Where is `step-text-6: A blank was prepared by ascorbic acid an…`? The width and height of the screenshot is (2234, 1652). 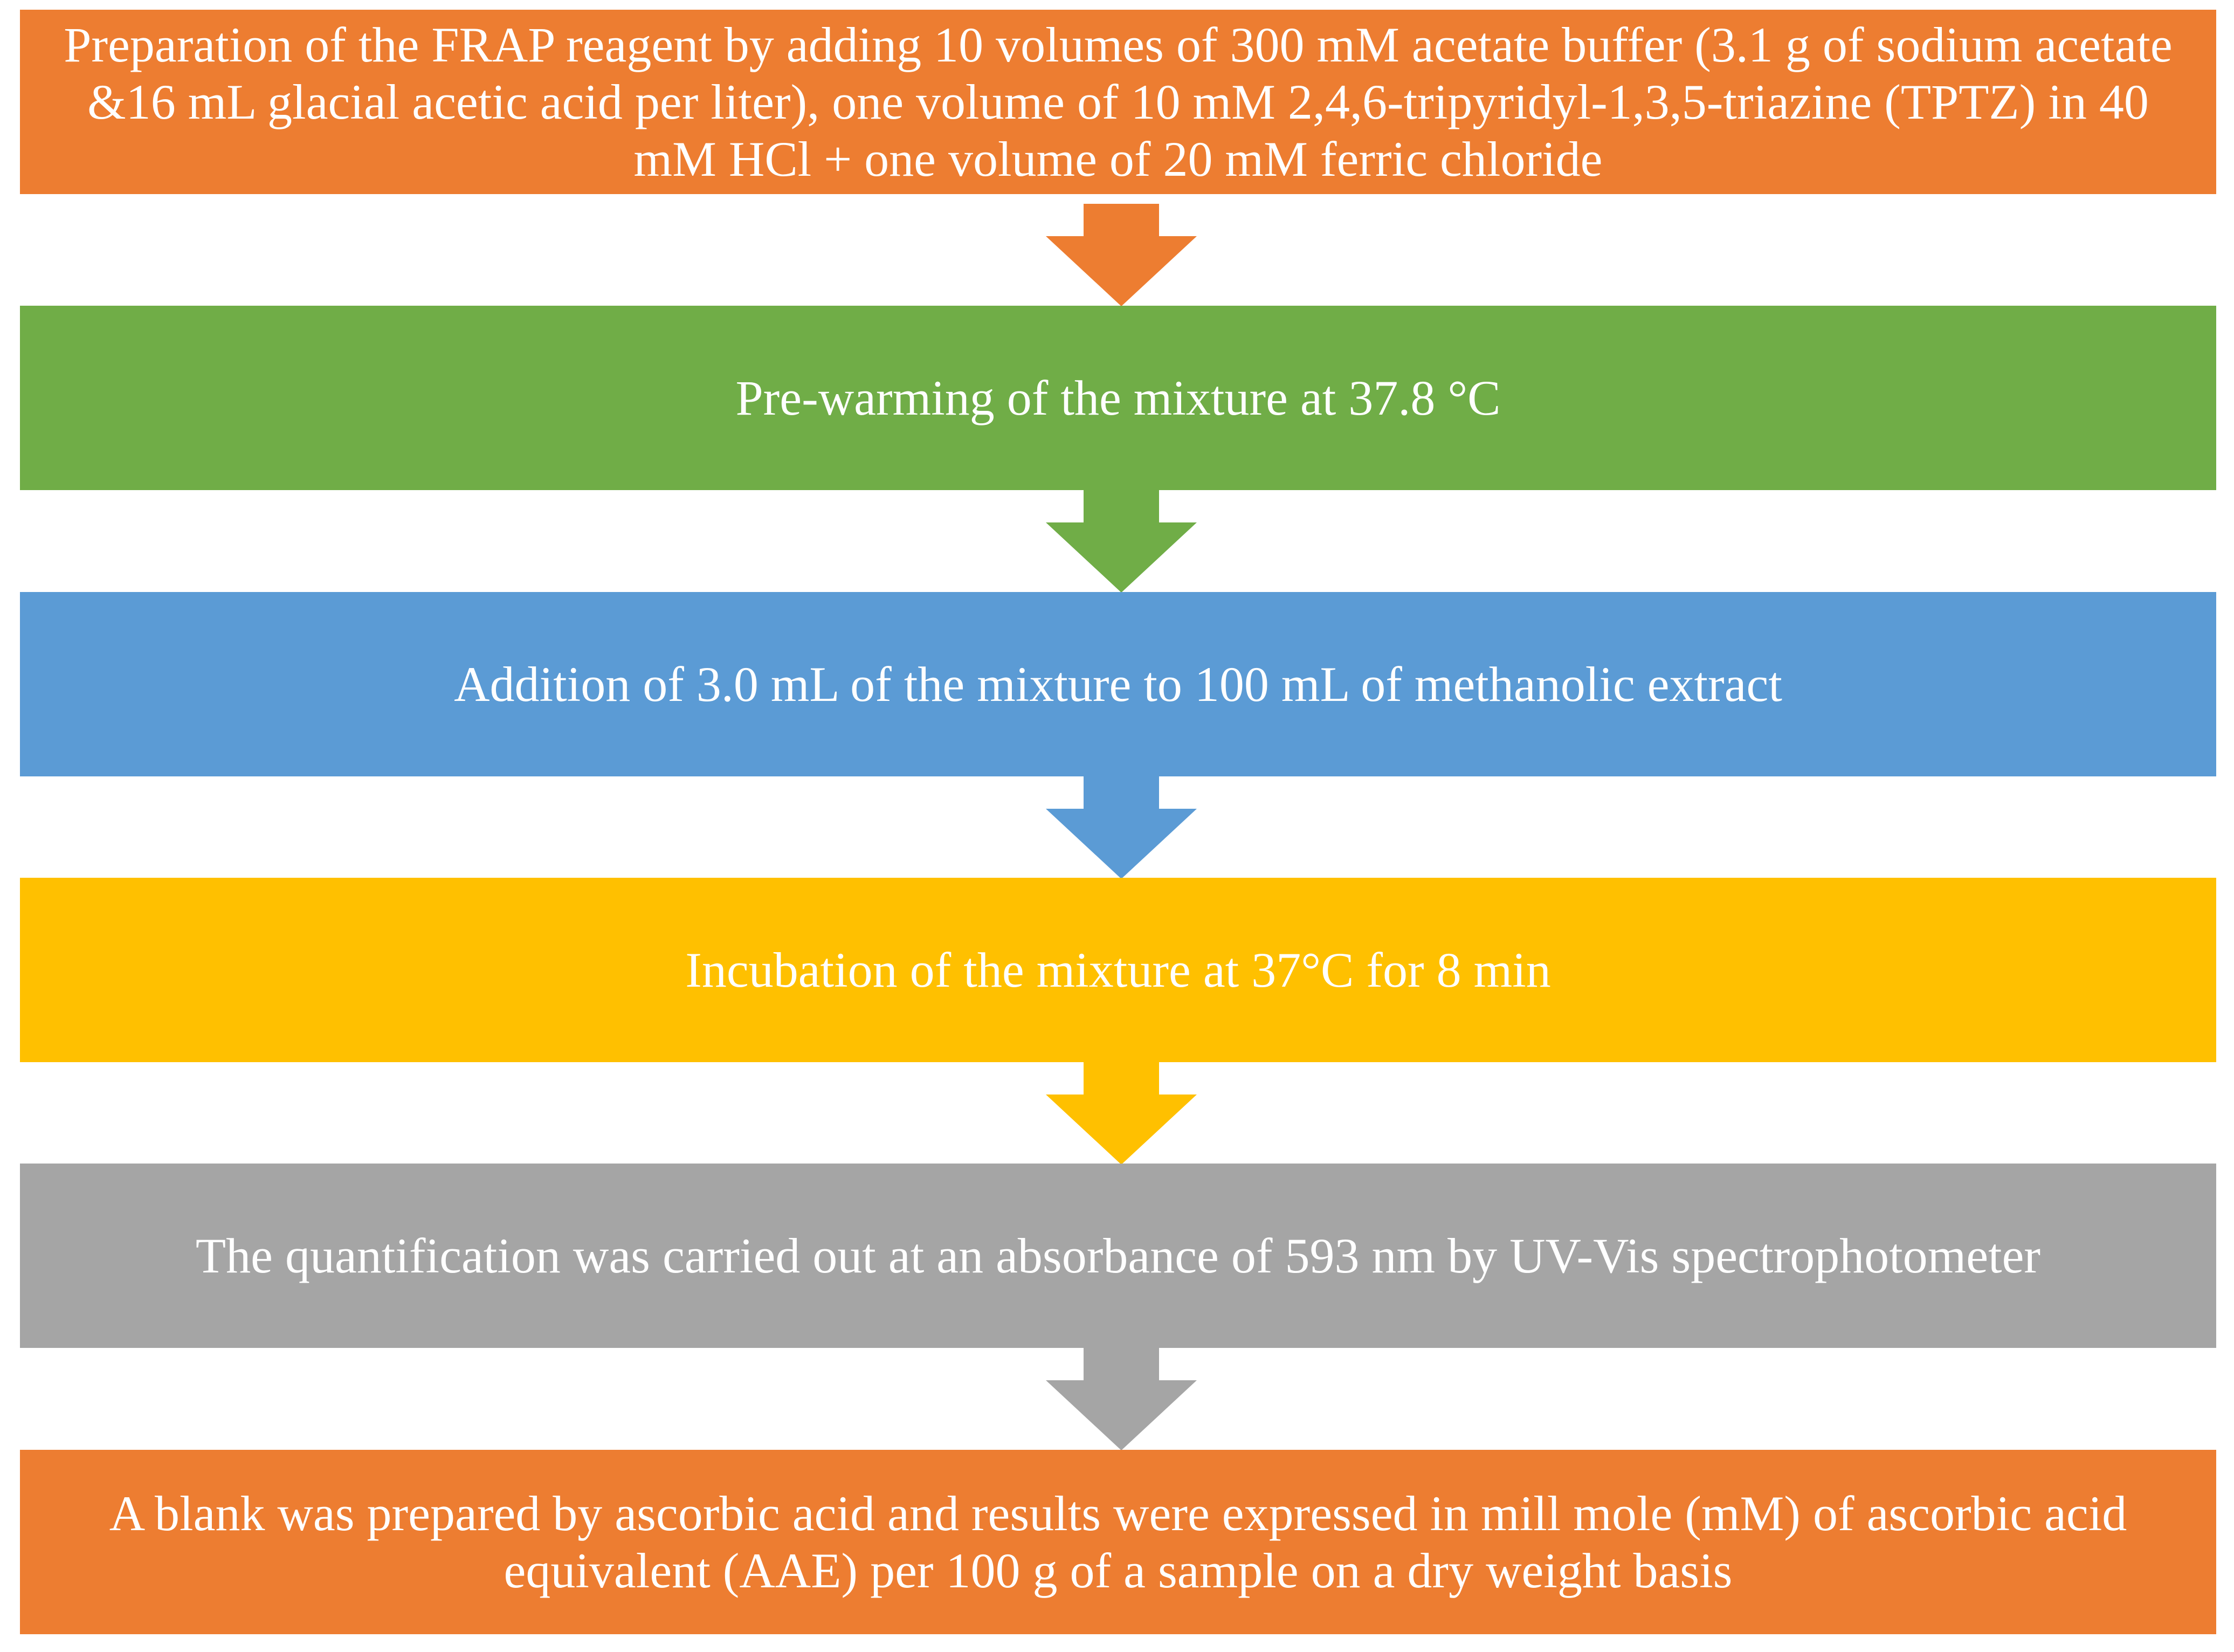 step-text-6: A blank was prepared by ascorbic acid an… is located at coordinates (1118, 1542).